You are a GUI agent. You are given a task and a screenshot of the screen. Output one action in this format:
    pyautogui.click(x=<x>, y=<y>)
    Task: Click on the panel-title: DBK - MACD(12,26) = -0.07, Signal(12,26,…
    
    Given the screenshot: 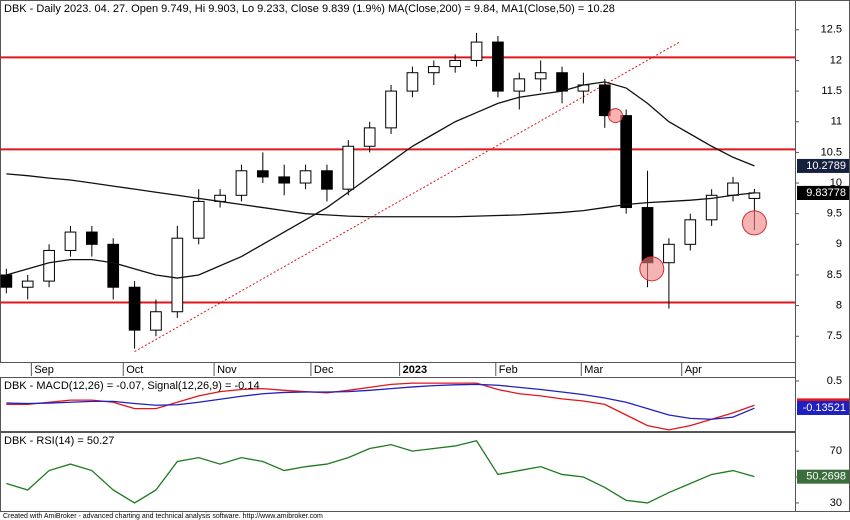 What is the action you would take?
    pyautogui.click(x=132, y=386)
    